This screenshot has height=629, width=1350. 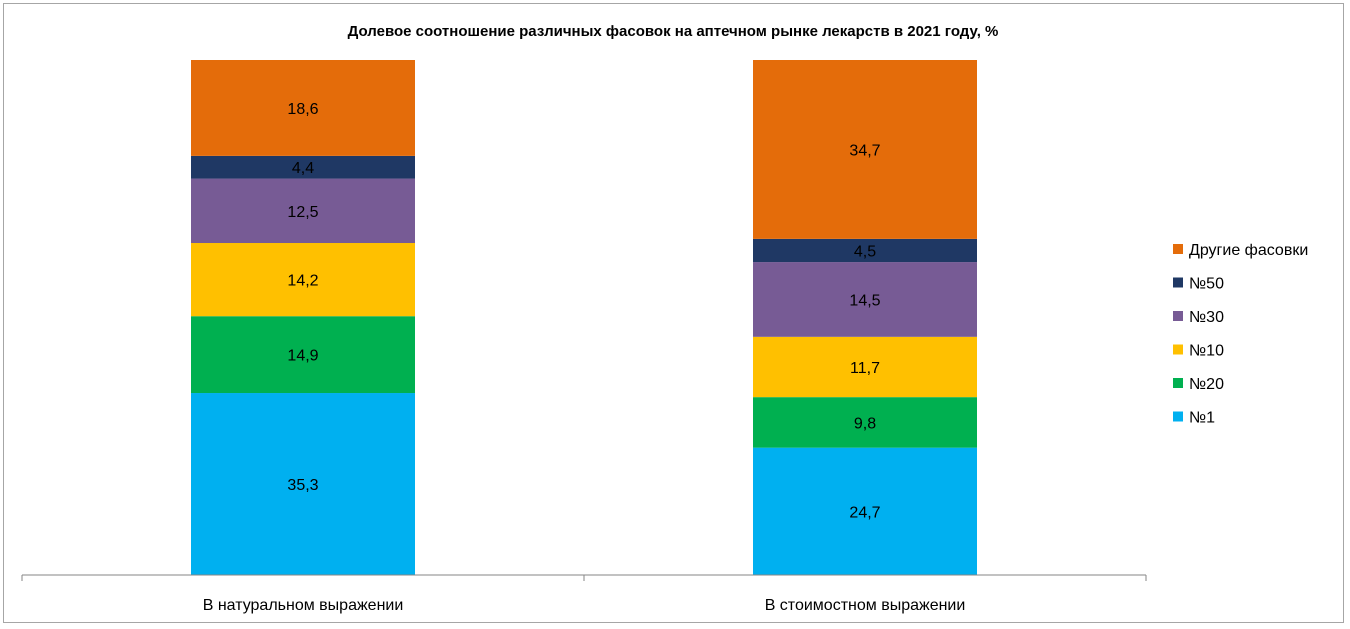 I want to click on data-label: 35,3, so click(x=302, y=485).